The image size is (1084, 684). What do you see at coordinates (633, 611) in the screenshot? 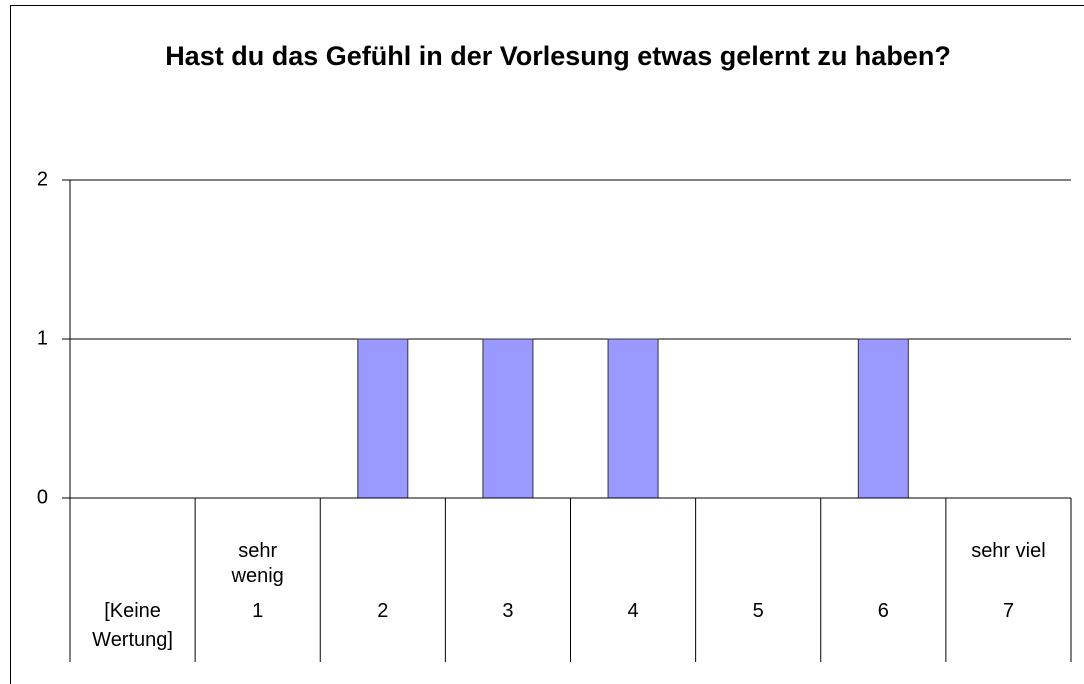
I see `x-tick-label: 4` at bounding box center [633, 611].